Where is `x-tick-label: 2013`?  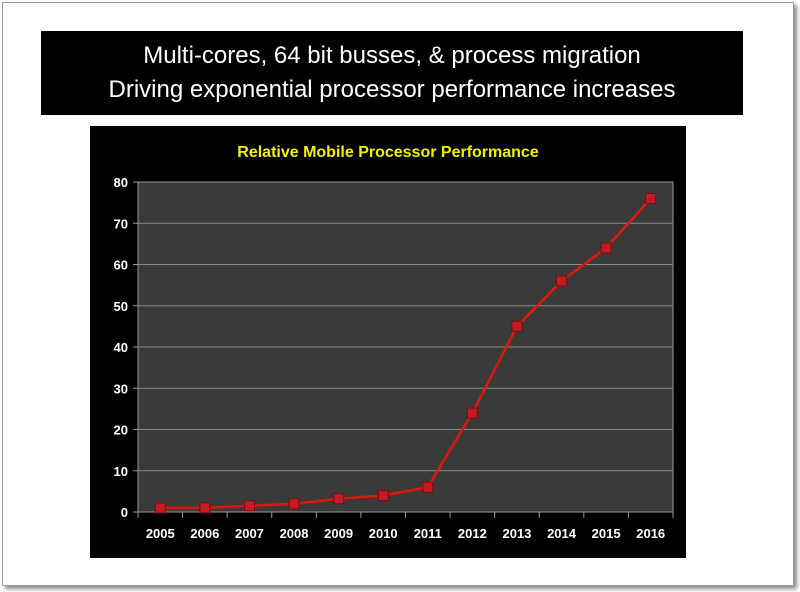
x-tick-label: 2013 is located at coordinates (516, 533).